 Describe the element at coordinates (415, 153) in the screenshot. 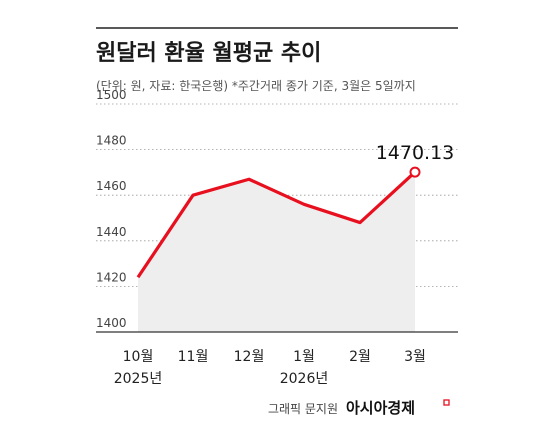

I see `data-label: 1470.13` at that location.